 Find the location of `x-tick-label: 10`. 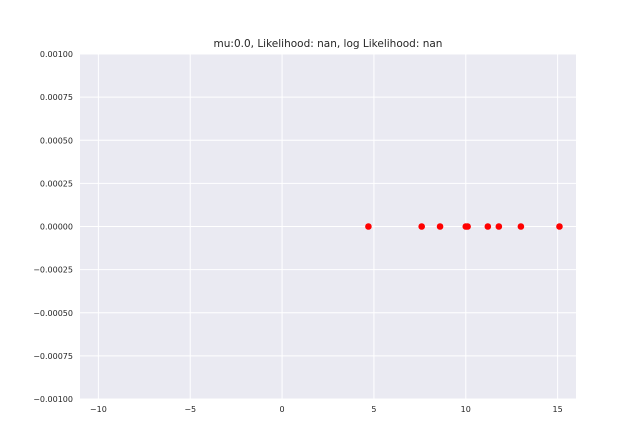

x-tick-label: 10 is located at coordinates (466, 409).